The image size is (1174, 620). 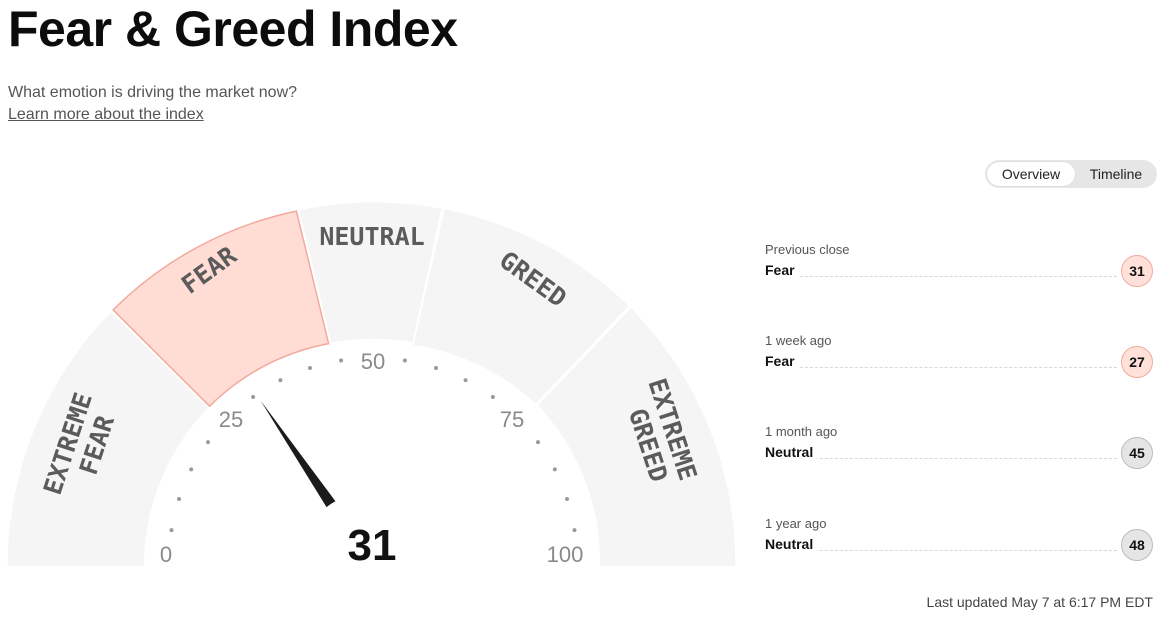 What do you see at coordinates (807, 249) in the screenshot?
I see `history-period: Previous close` at bounding box center [807, 249].